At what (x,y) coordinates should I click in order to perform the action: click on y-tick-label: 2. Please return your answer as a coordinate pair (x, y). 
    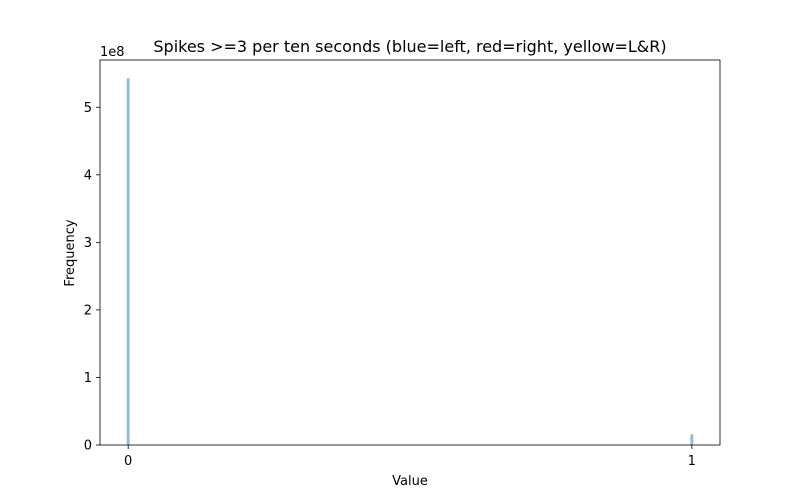
    Looking at the image, I should click on (88, 310).